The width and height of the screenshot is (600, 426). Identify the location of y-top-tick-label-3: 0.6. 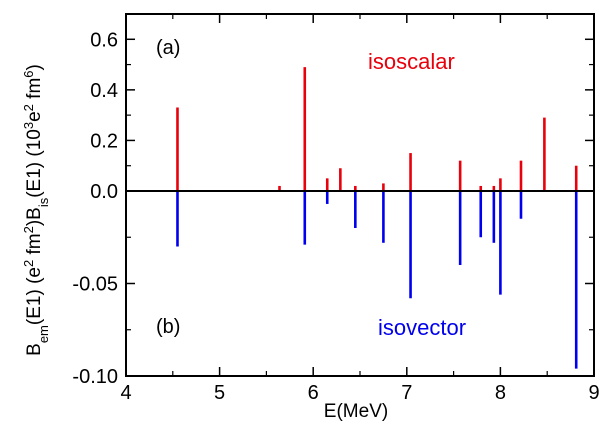
(104, 40).